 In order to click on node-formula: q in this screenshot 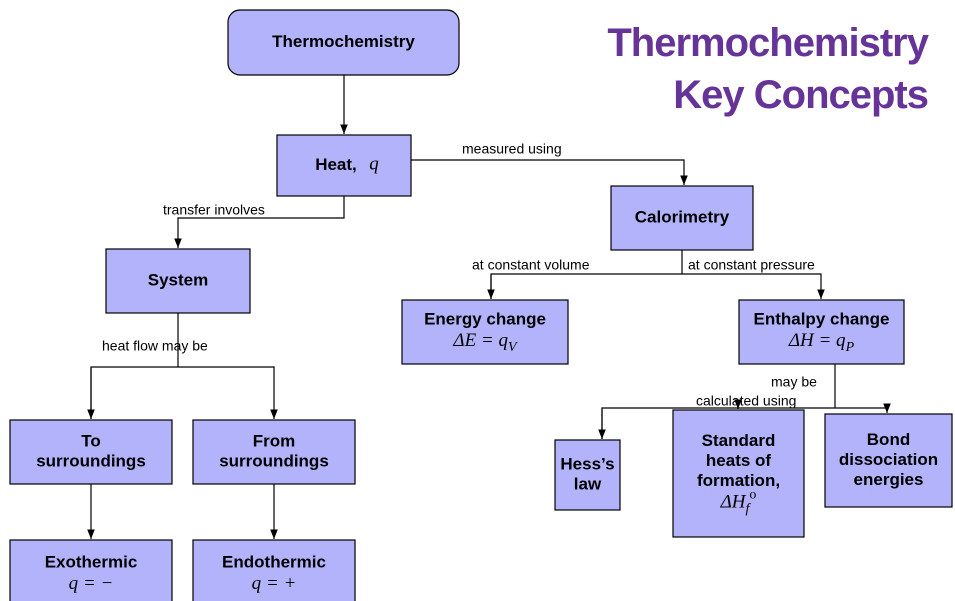, I will do `click(374, 164)`.